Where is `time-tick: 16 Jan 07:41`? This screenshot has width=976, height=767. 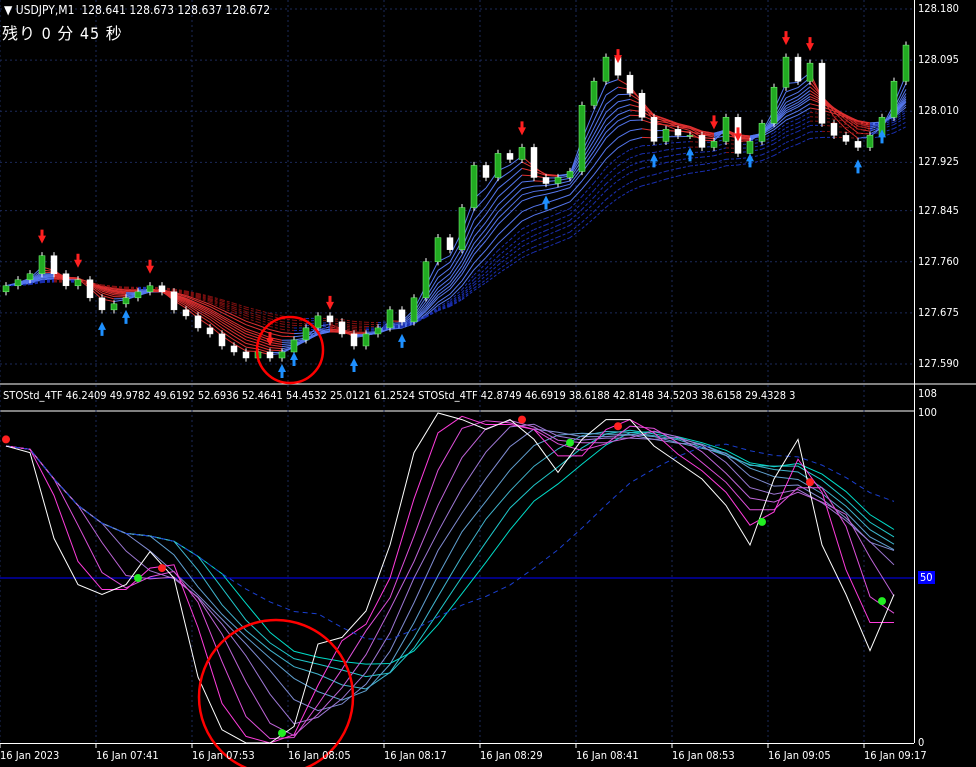
time-tick: 16 Jan 07:41 is located at coordinates (127, 755).